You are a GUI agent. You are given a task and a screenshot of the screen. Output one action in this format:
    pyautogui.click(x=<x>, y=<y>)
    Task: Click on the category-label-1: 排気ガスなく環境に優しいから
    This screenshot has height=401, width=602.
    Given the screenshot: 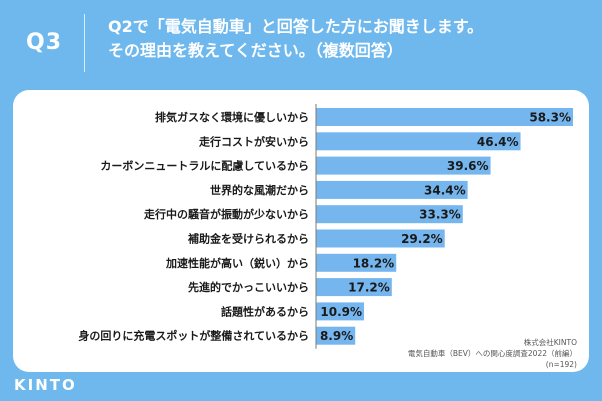 What is the action you would take?
    pyautogui.click(x=232, y=117)
    